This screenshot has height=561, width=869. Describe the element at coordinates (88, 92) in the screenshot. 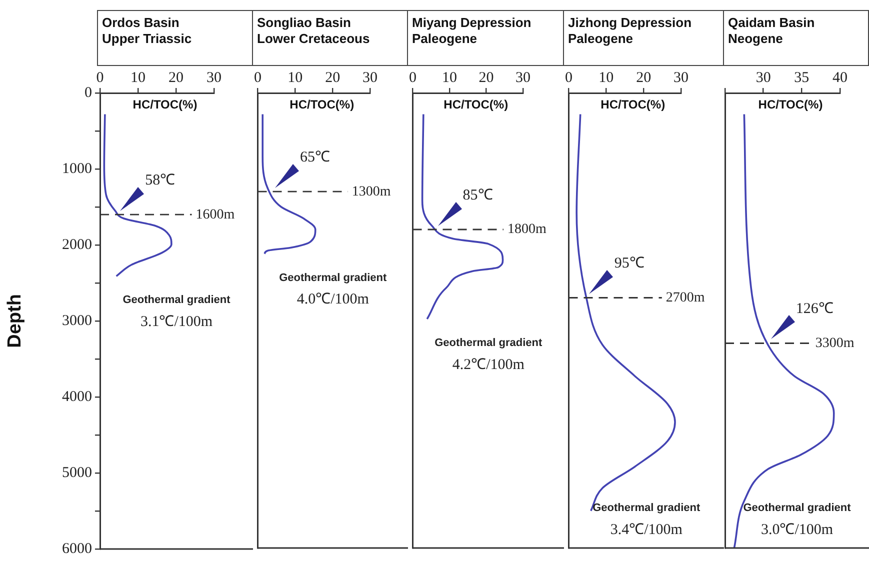

I see `y-tick-label: 0` at that location.